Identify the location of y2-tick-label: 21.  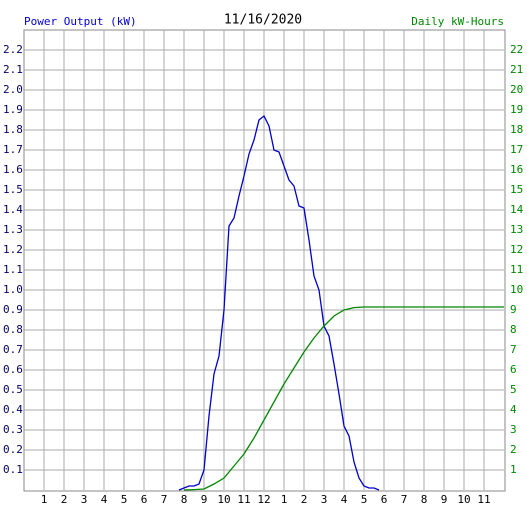
(516, 69).